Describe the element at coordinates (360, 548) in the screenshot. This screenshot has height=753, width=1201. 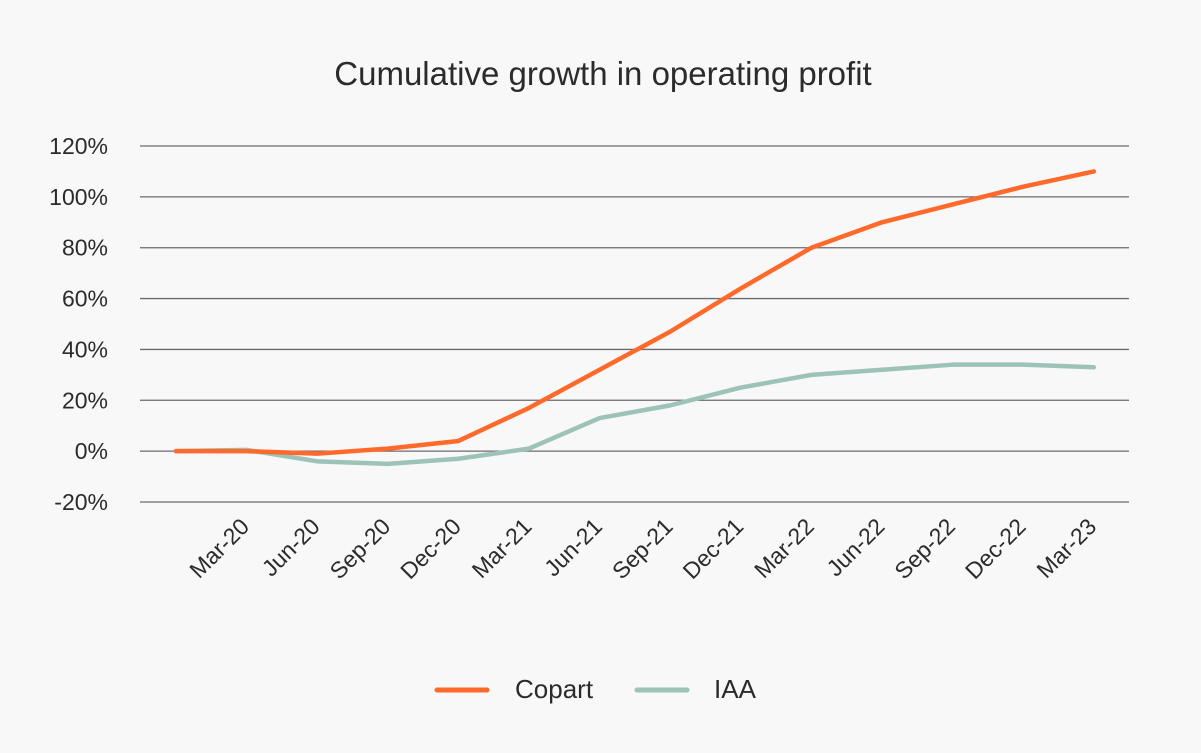
I see `x-tick-label: Sep-20` at that location.